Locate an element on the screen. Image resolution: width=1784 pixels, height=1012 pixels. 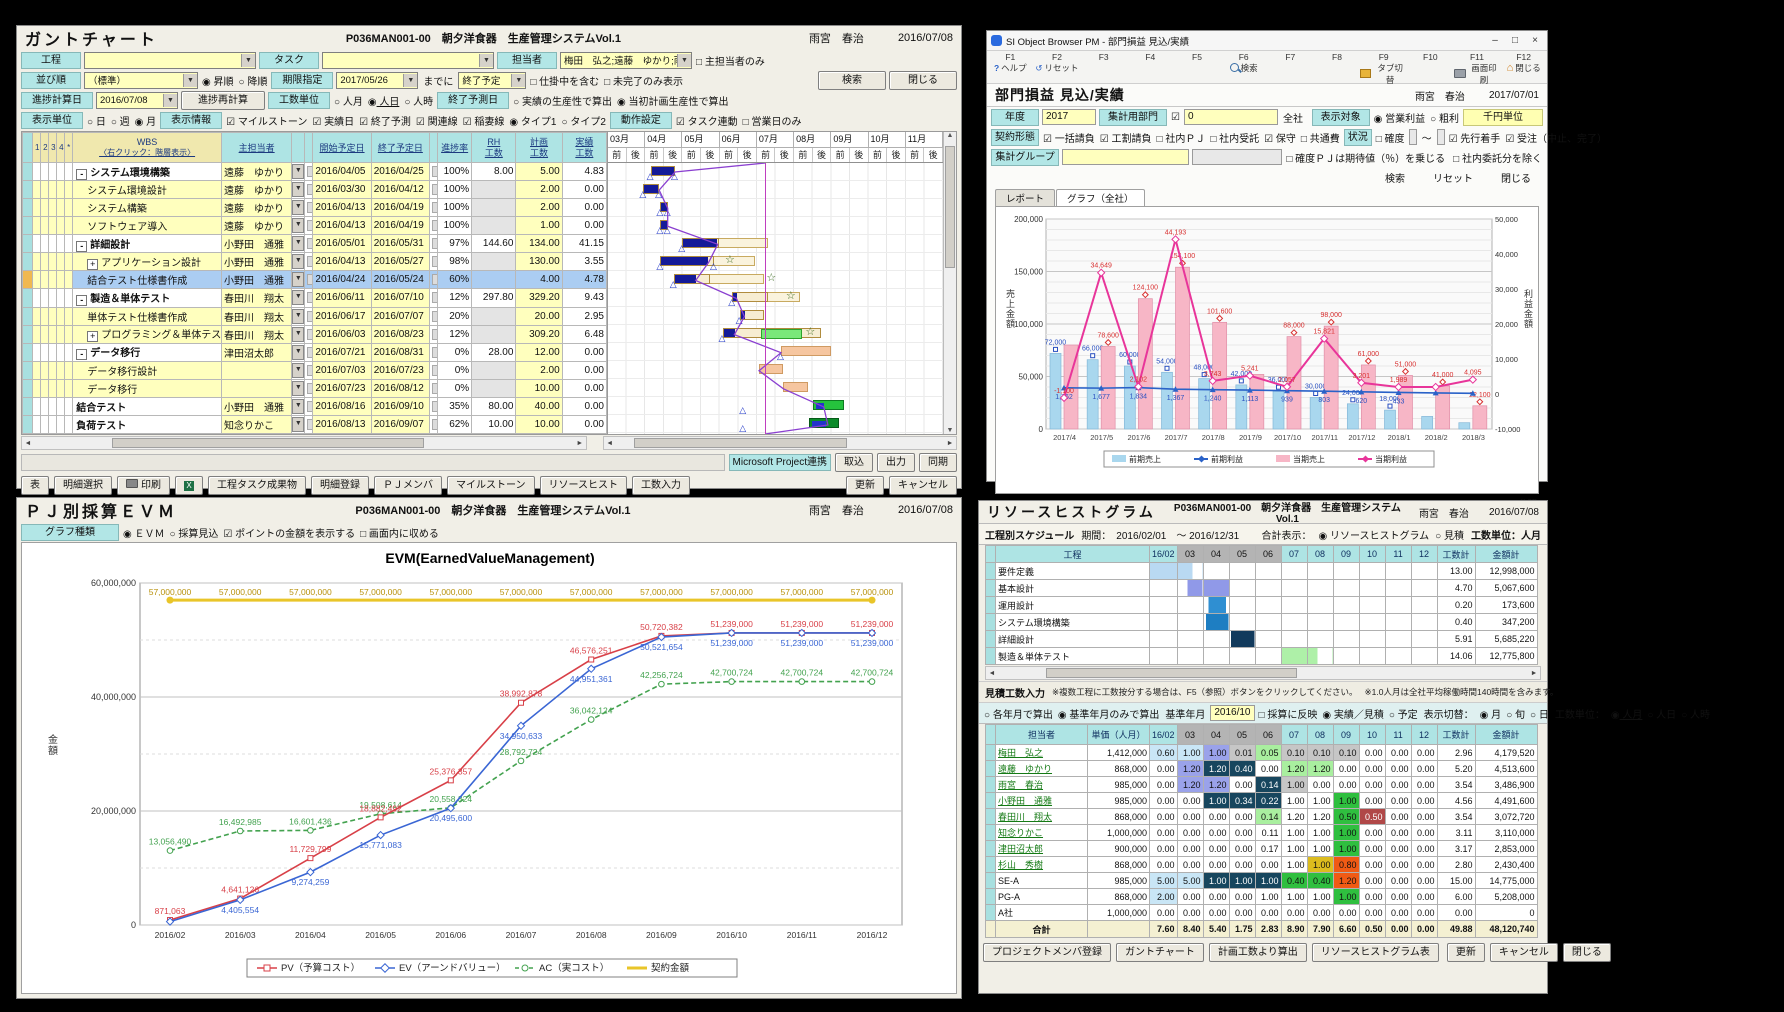
maximize-button: □ is located at coordinates (1515, 40).